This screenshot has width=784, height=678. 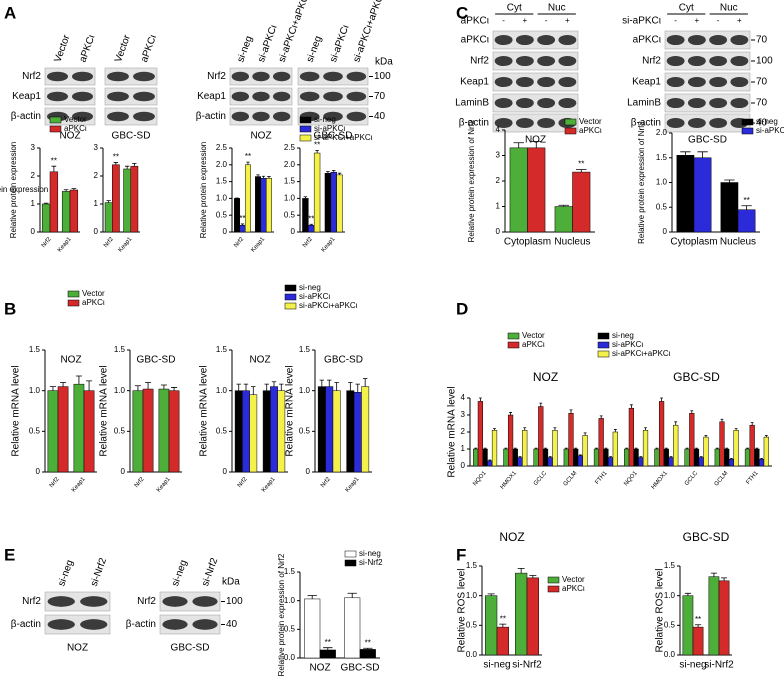 I want to click on panel-letter: B, so click(x=10, y=308).